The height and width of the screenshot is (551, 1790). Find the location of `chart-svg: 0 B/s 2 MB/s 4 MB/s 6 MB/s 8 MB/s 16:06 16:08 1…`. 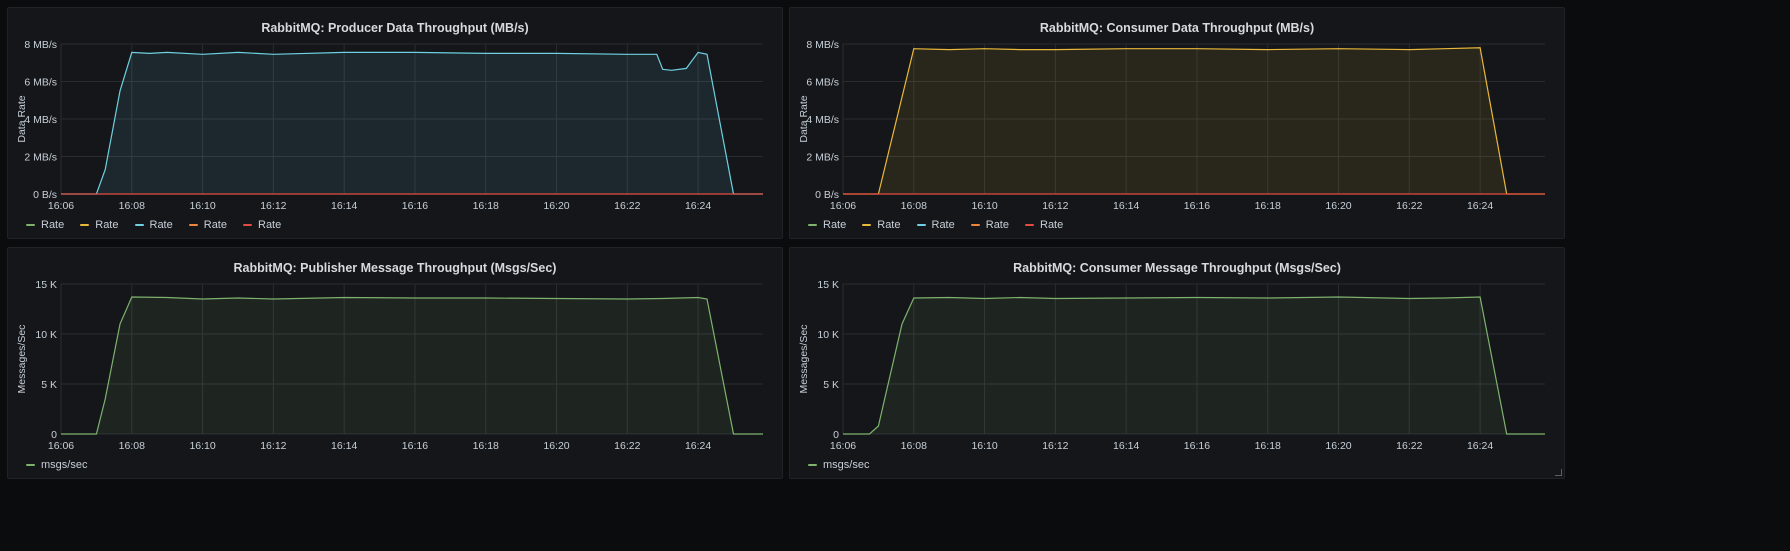

chart-svg: 0 B/s 2 MB/s 4 MB/s 6 MB/s 8 MB/s 16:06 16:08 1… is located at coordinates (1171, 125).